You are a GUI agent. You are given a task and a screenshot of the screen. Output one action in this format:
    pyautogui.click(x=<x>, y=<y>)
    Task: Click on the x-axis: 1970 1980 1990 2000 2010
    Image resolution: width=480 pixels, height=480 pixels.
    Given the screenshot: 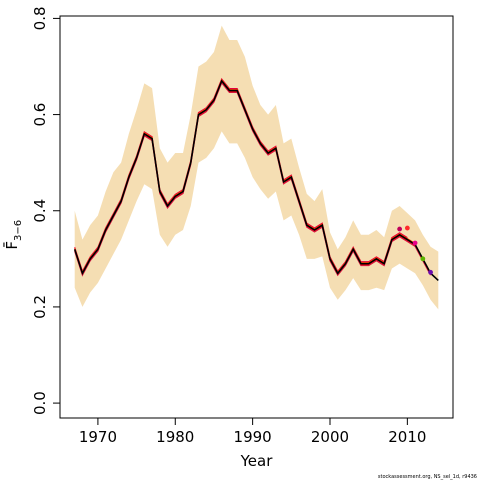 What is the action you would take?
    pyautogui.click(x=252, y=432)
    